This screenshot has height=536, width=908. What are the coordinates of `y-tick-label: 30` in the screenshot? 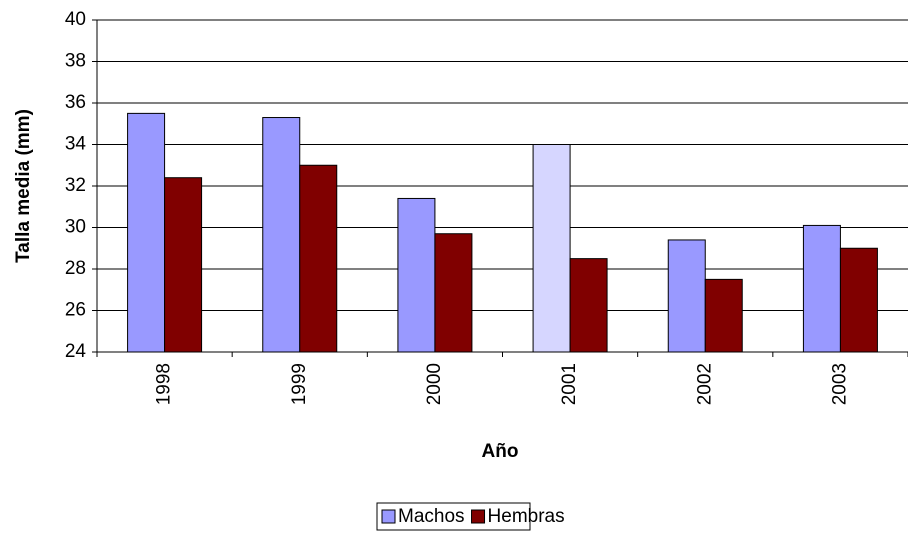 It's located at (75, 227).